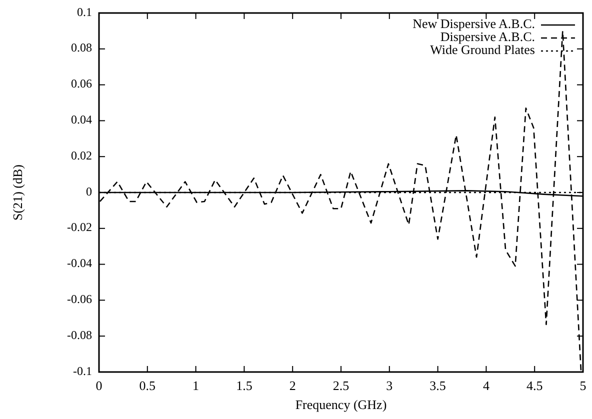 This screenshot has height=419, width=592. What do you see at coordinates (81, 83) in the screenshot?
I see `y-tick-label: 0.06` at bounding box center [81, 83].